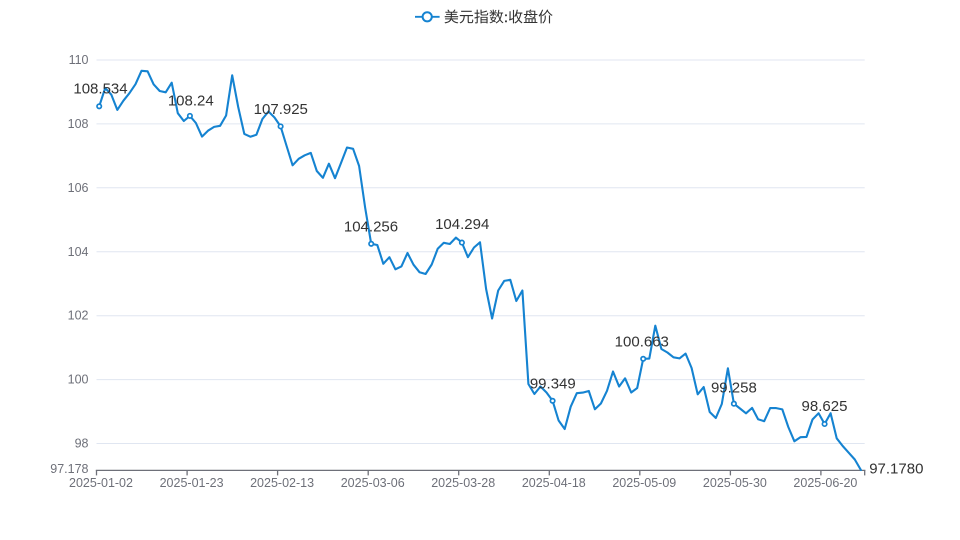 The image size is (960, 540). Describe the element at coordinates (825, 483) in the screenshot. I see `svg-text: 2025-06-20` at that location.